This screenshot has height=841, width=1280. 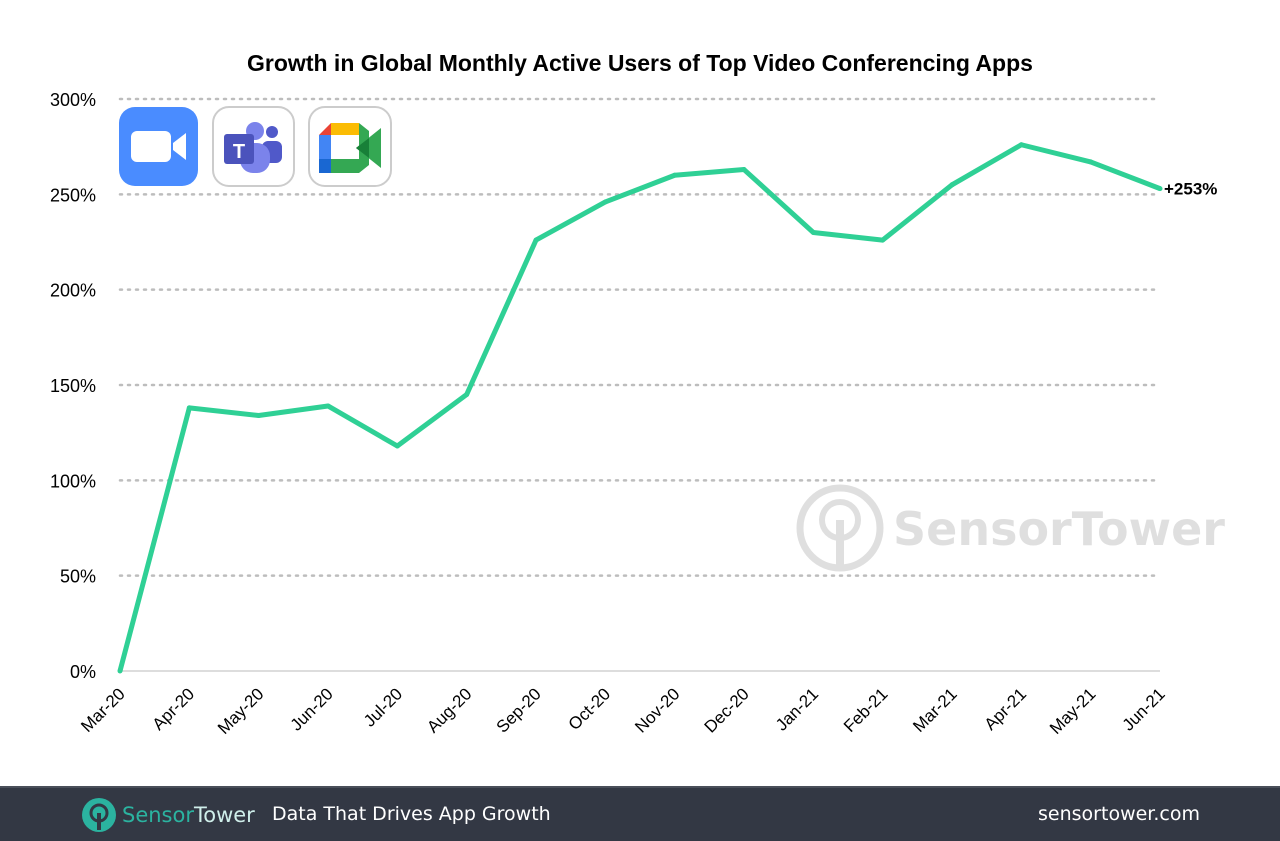 What do you see at coordinates (239, 152) in the screenshot?
I see `svg-text: T` at bounding box center [239, 152].